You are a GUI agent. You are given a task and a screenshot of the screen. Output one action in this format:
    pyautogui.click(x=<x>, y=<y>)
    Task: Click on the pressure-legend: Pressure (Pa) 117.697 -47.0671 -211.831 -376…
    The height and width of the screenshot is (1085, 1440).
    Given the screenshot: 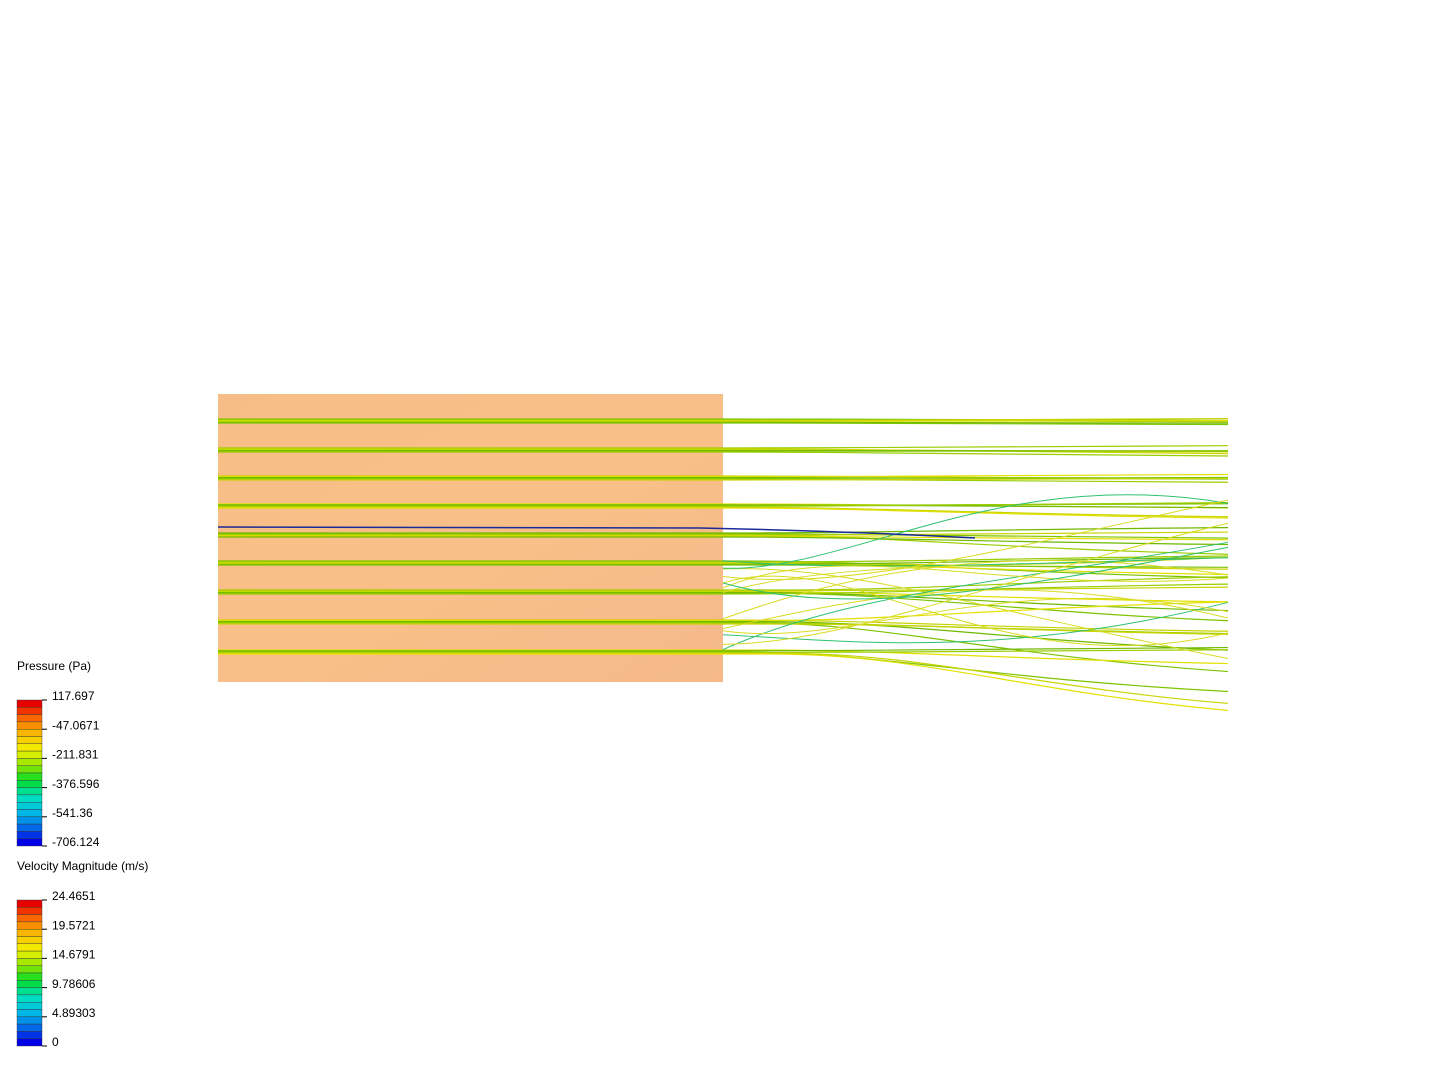 What is the action you would take?
    pyautogui.click(x=58, y=754)
    